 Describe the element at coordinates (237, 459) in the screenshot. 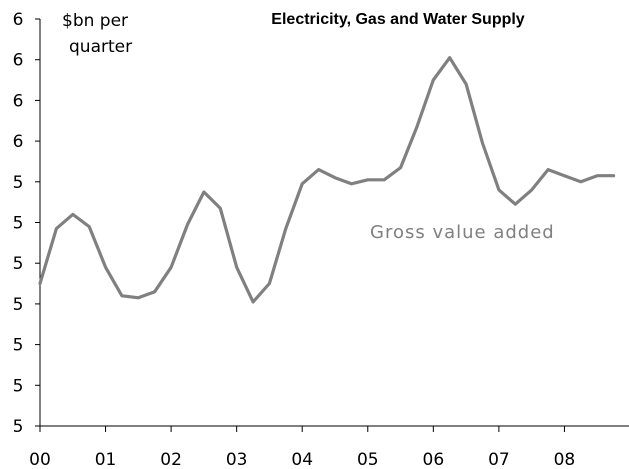

I see `x-tick-label: 03` at that location.